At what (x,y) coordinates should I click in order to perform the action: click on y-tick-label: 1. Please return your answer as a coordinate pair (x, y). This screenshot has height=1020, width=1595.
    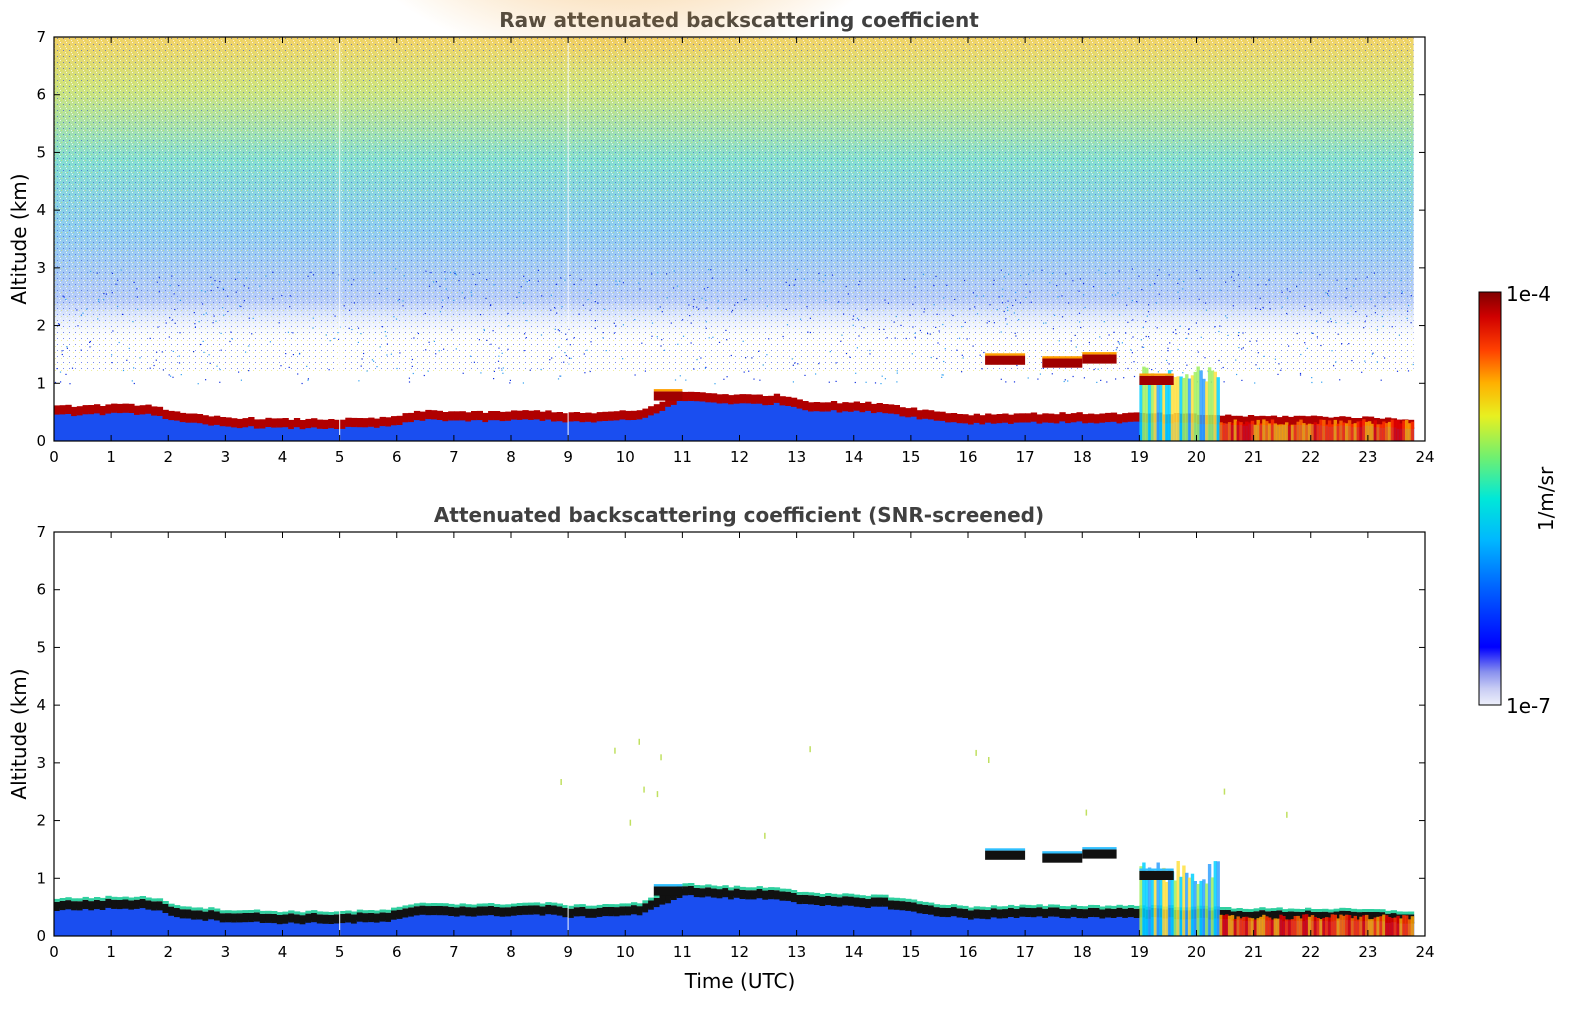
    Looking at the image, I should click on (41, 383).